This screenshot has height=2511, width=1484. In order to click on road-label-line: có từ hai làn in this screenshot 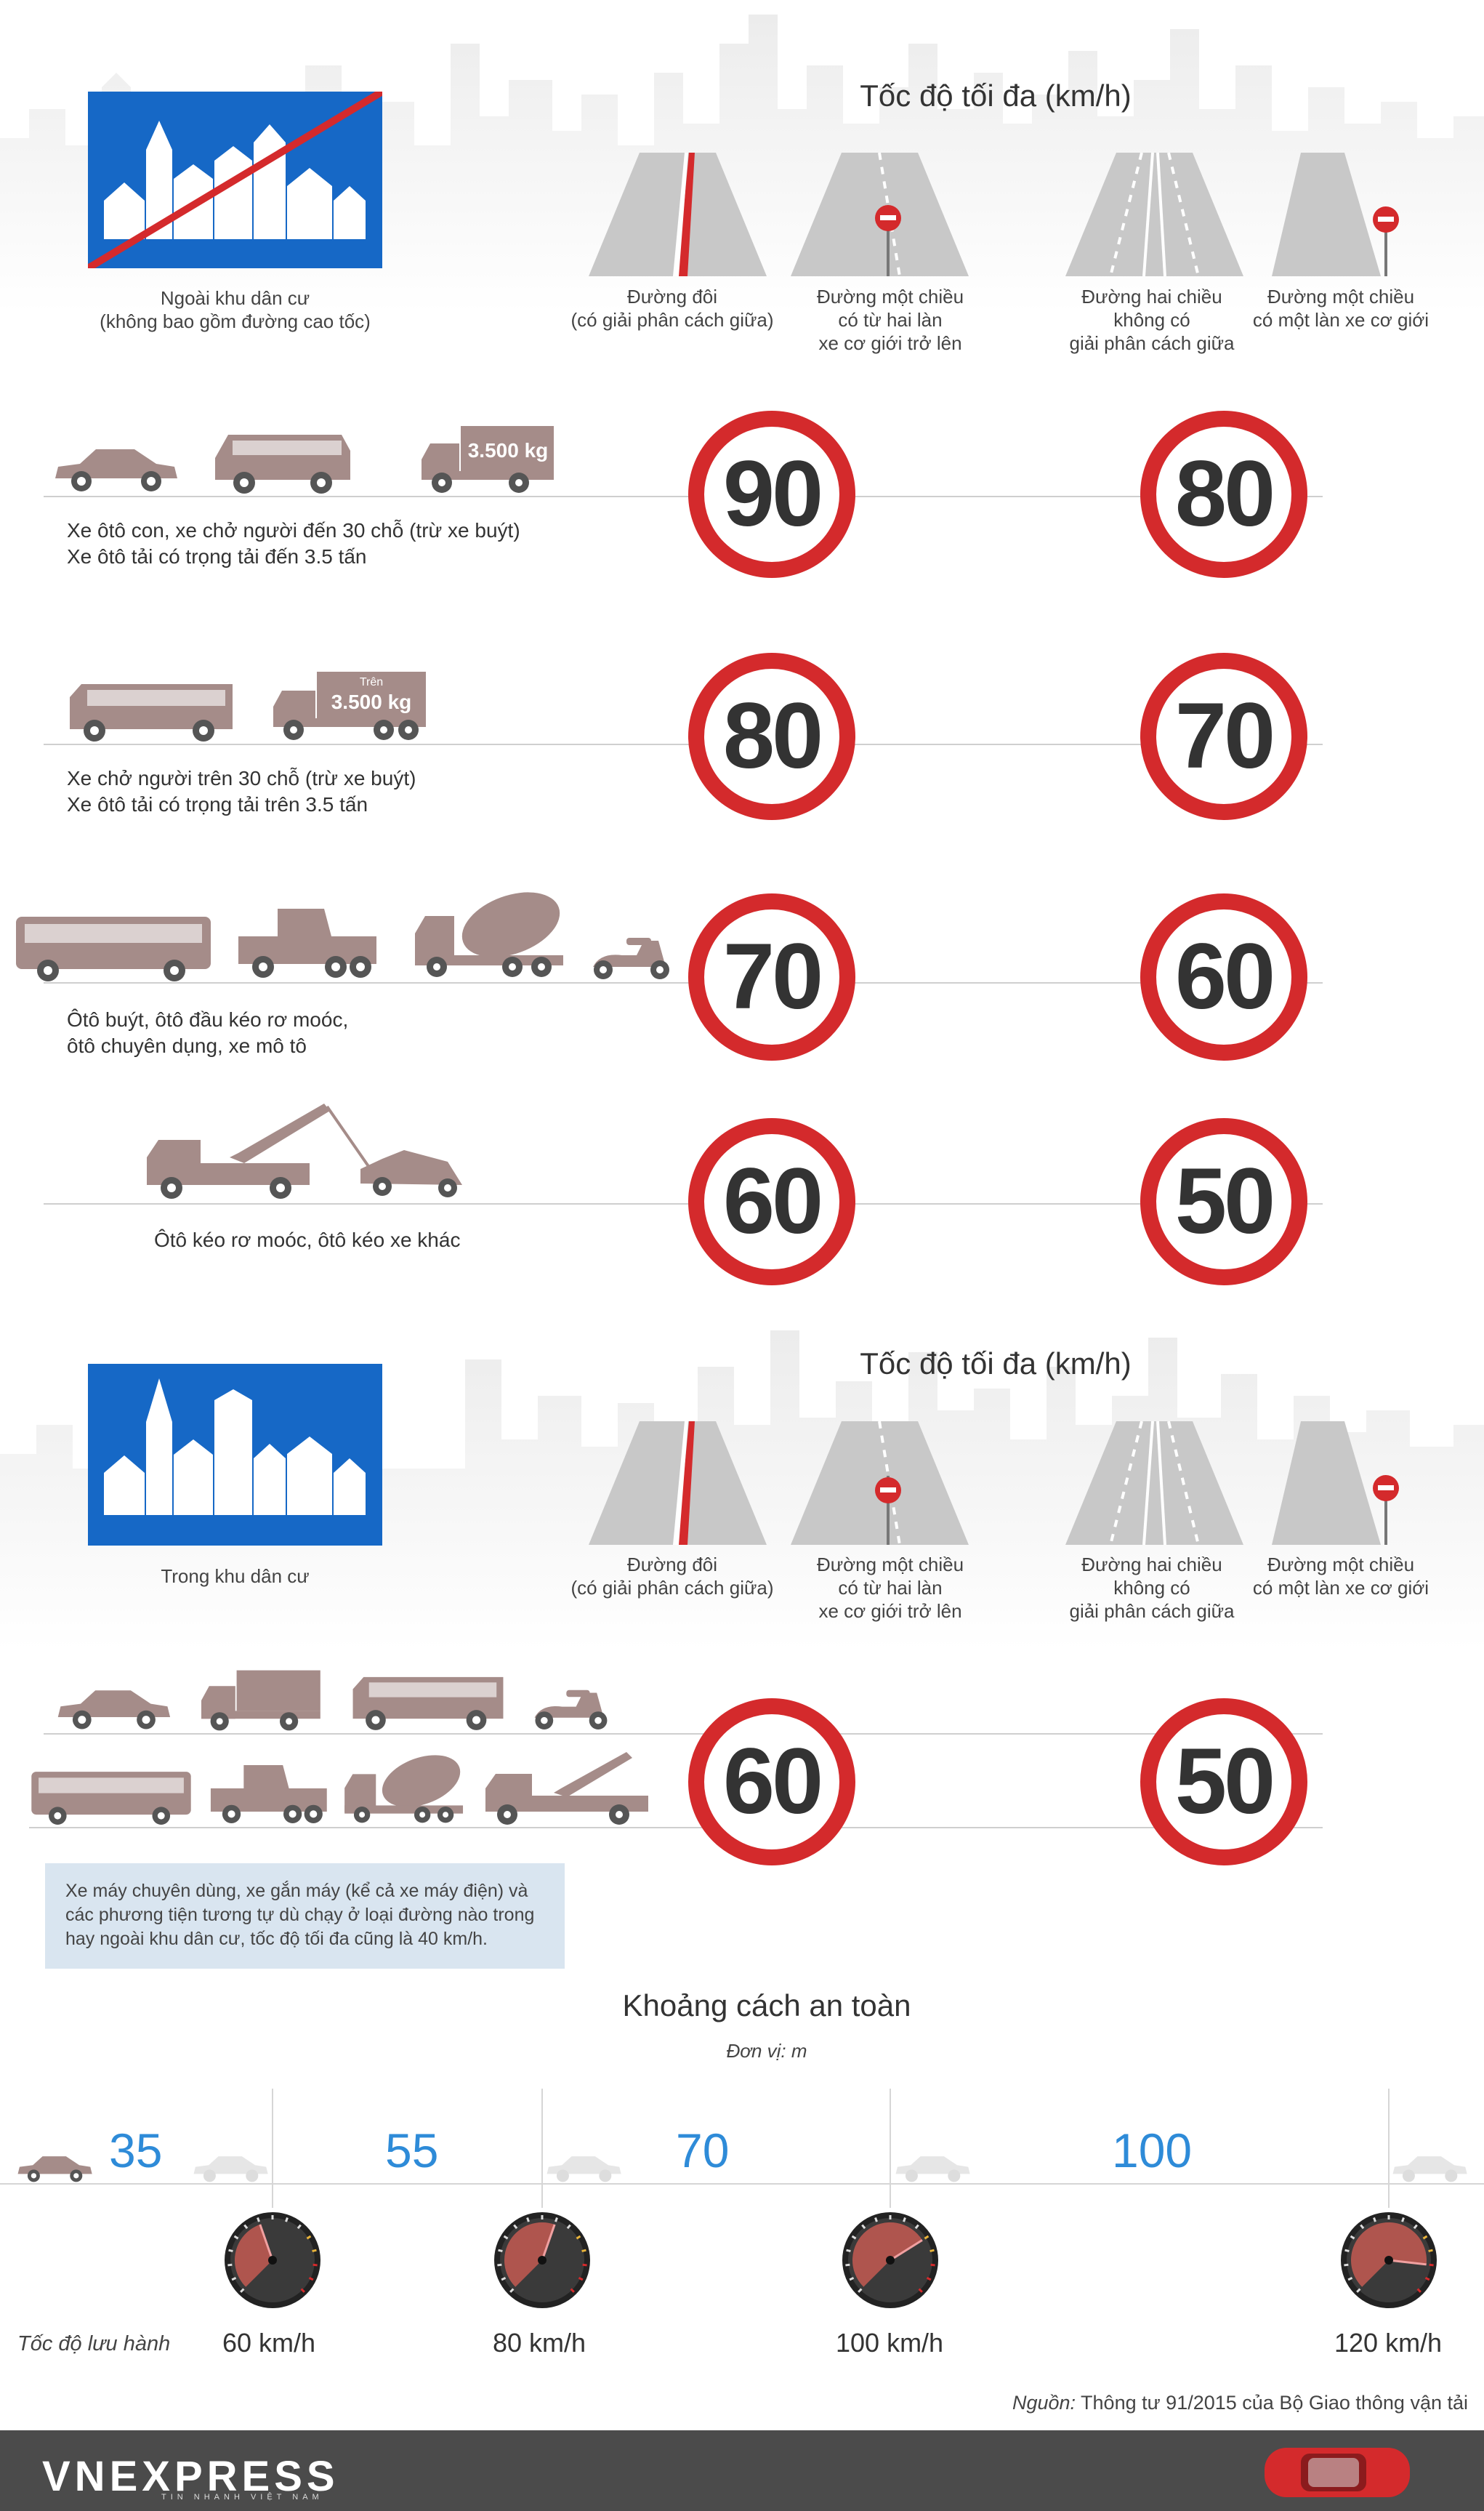, I will do `click(891, 320)`.